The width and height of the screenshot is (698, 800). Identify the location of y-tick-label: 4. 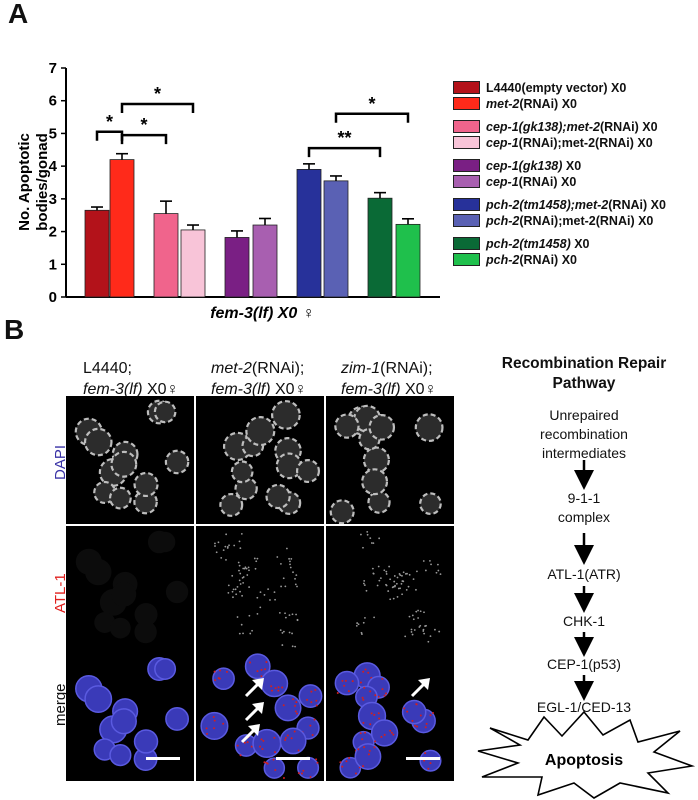
(53, 166).